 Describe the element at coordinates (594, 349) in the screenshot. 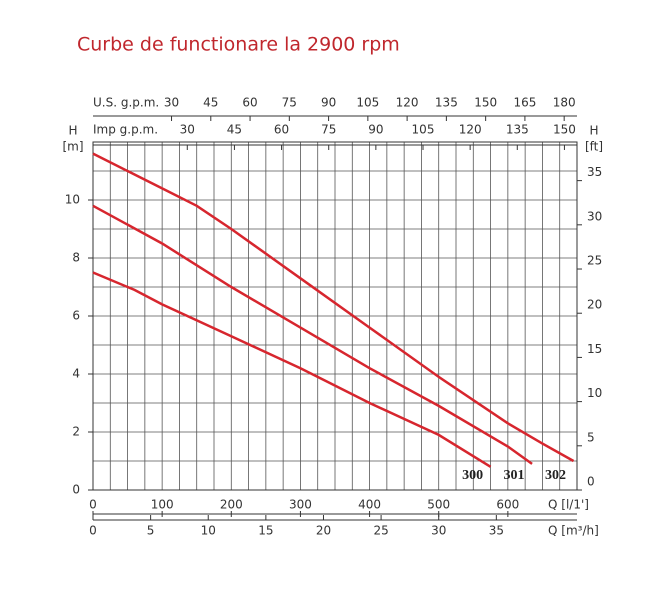

I see `y2-tick-label: 15` at that location.